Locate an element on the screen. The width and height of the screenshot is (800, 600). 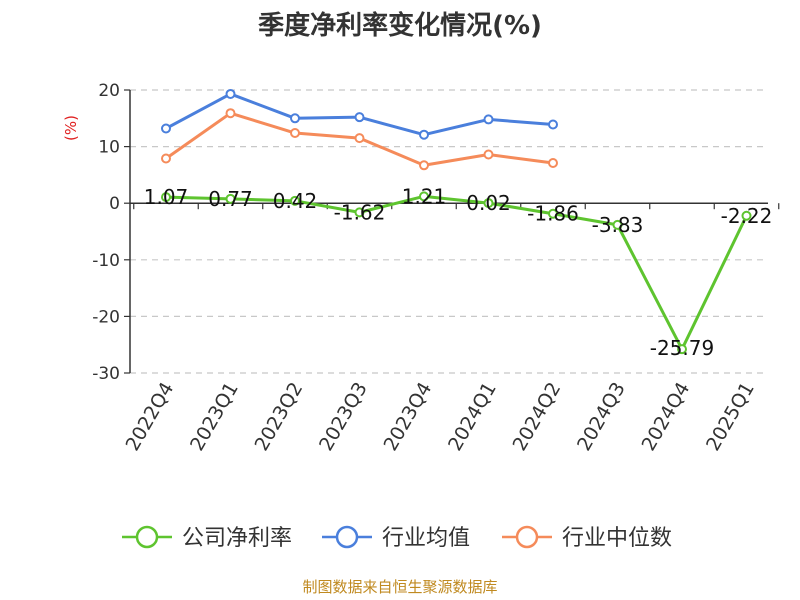
data-label: 1.21 is located at coordinates (424, 196).